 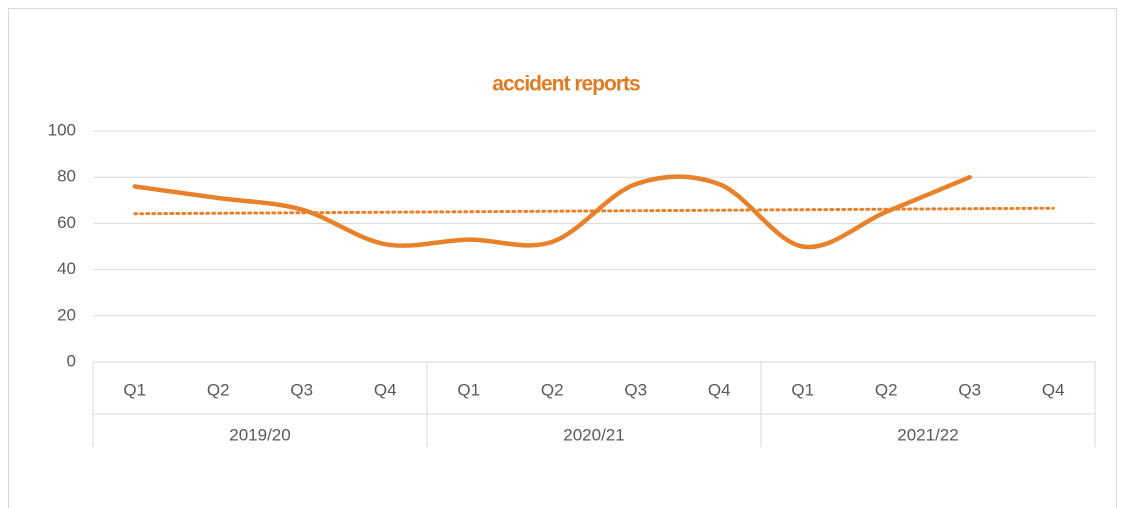 What do you see at coordinates (259, 434) in the screenshot?
I see `group-label: 2019/20` at bounding box center [259, 434].